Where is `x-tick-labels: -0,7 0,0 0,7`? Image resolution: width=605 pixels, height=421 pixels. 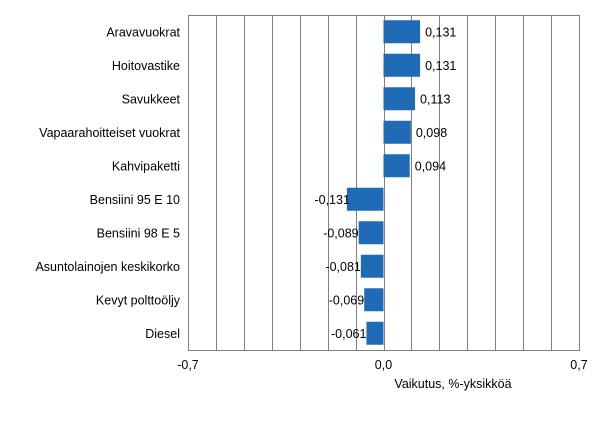
x-tick-labels: -0,7 0,0 0,7 is located at coordinates (382, 365).